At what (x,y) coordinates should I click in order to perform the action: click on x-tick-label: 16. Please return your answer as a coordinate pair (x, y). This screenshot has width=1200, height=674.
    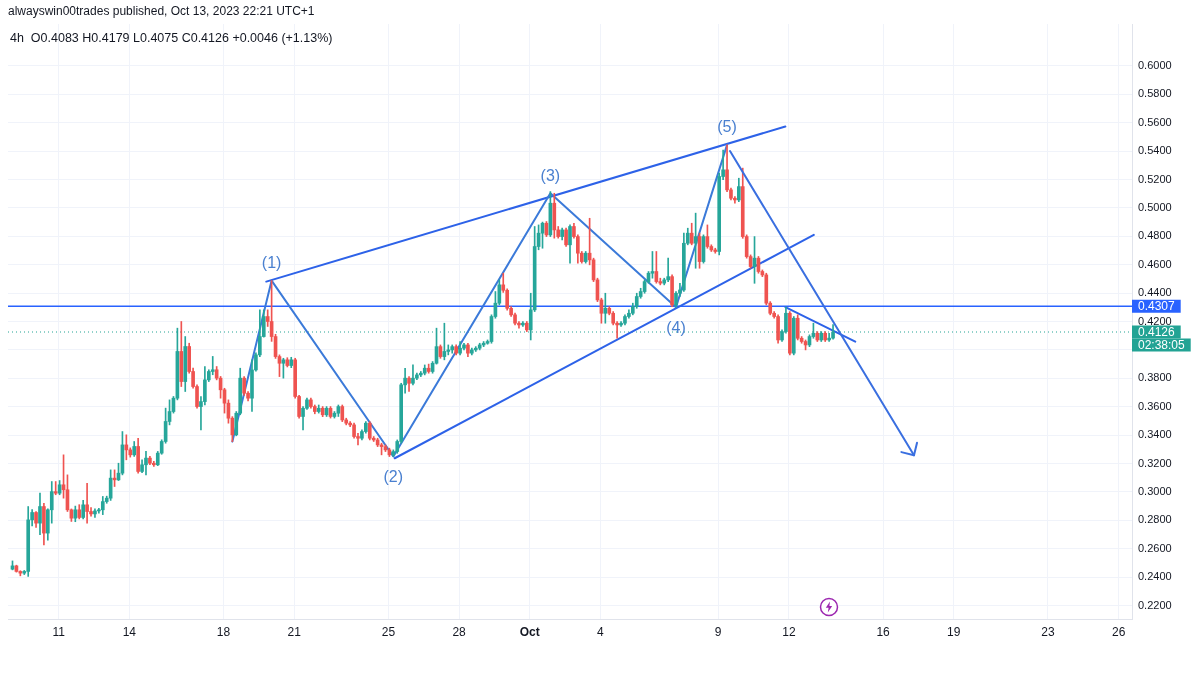
    Looking at the image, I should click on (883, 631).